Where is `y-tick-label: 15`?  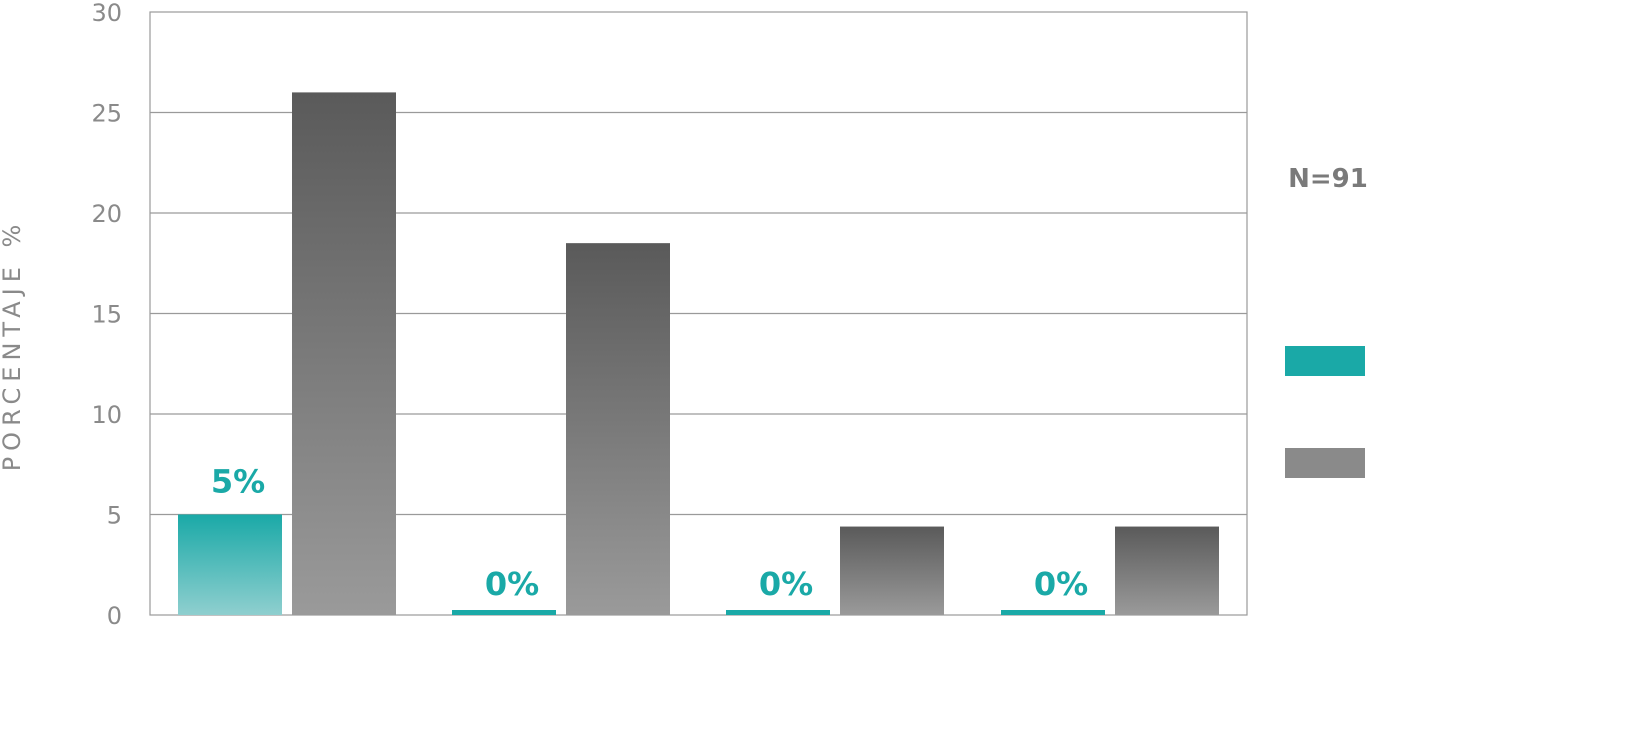 y-tick-label: 15 is located at coordinates (106, 315).